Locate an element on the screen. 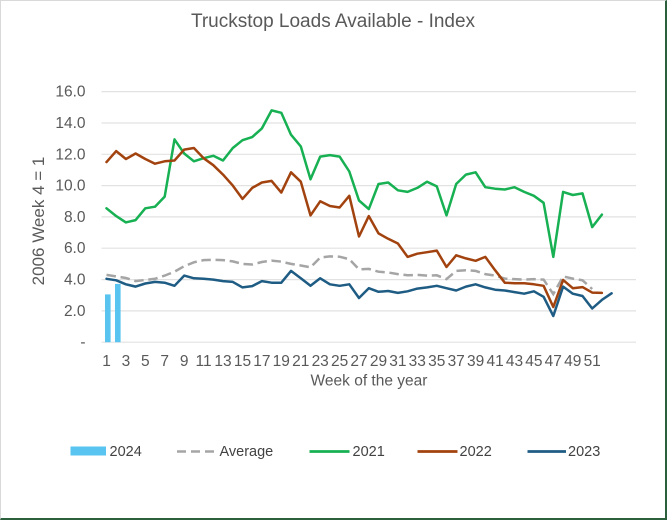 The width and height of the screenshot is (667, 520). svg-text: 21 is located at coordinates (300, 361).